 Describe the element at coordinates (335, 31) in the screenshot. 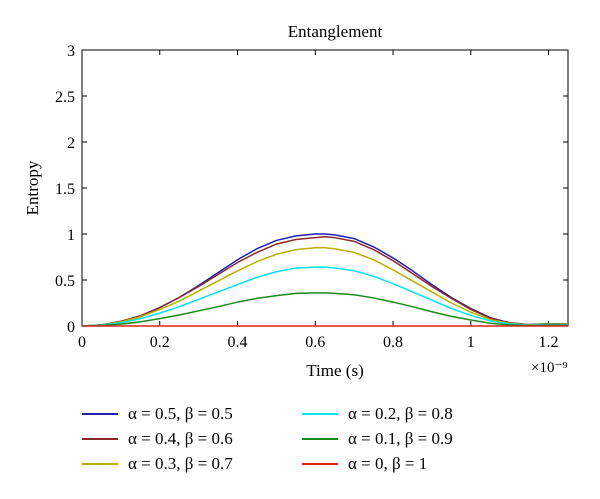

I see `chart-title: Entanglement` at that location.